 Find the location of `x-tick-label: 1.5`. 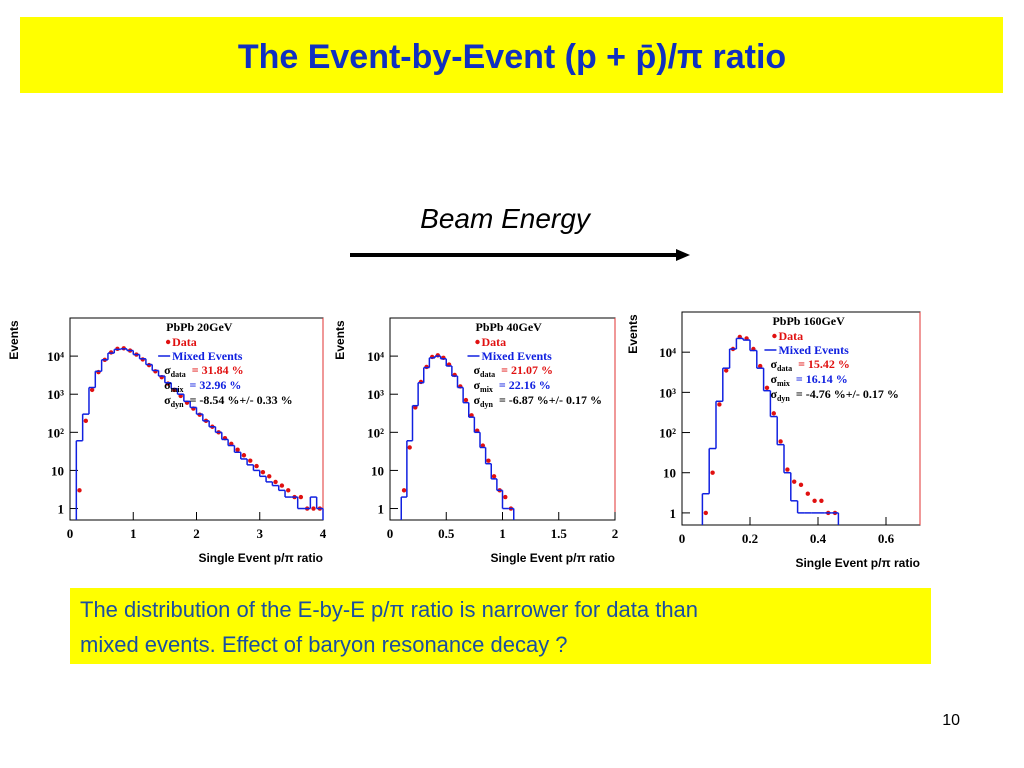

x-tick-label: 1.5 is located at coordinates (559, 533).